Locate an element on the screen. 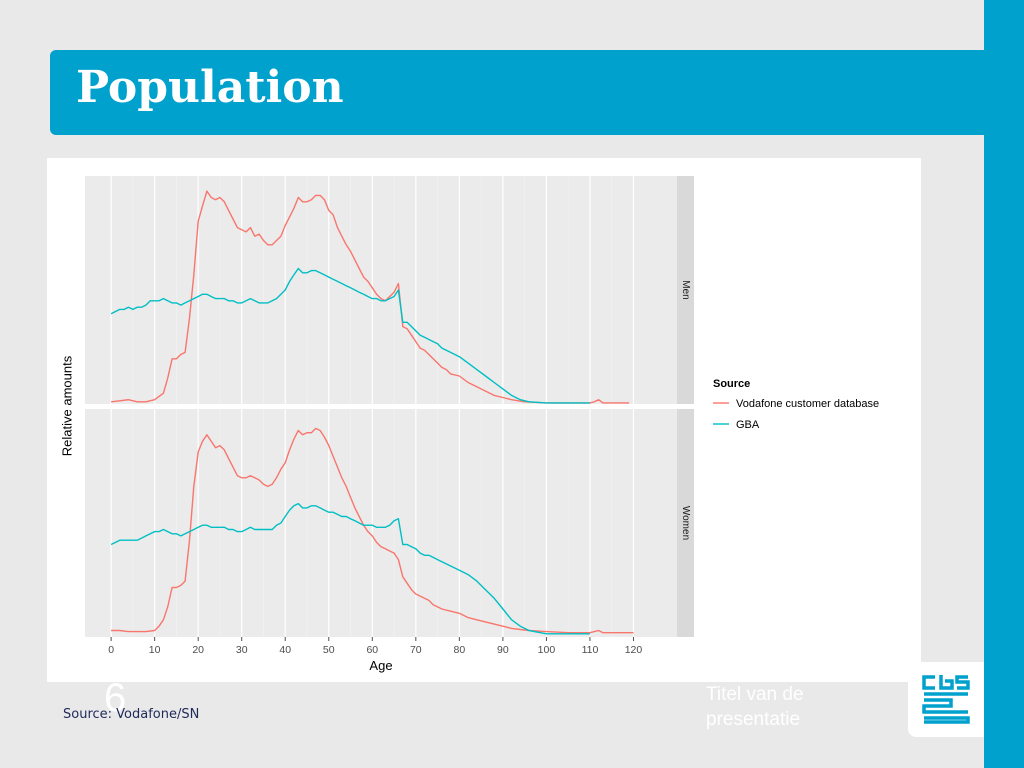  facet-label-men: Men is located at coordinates (685, 289).